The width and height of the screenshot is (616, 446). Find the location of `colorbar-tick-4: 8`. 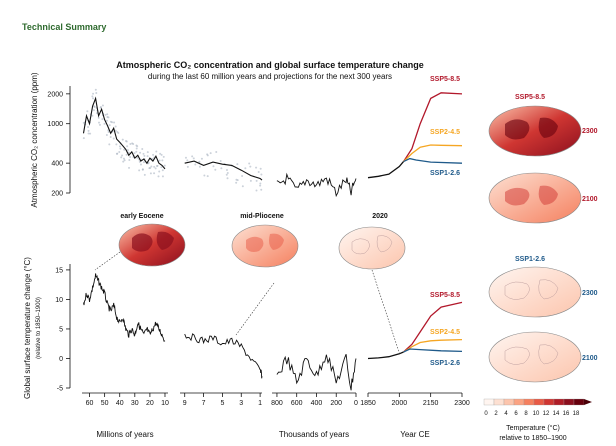

colorbar-tick-4: 8 is located at coordinates (526, 414).